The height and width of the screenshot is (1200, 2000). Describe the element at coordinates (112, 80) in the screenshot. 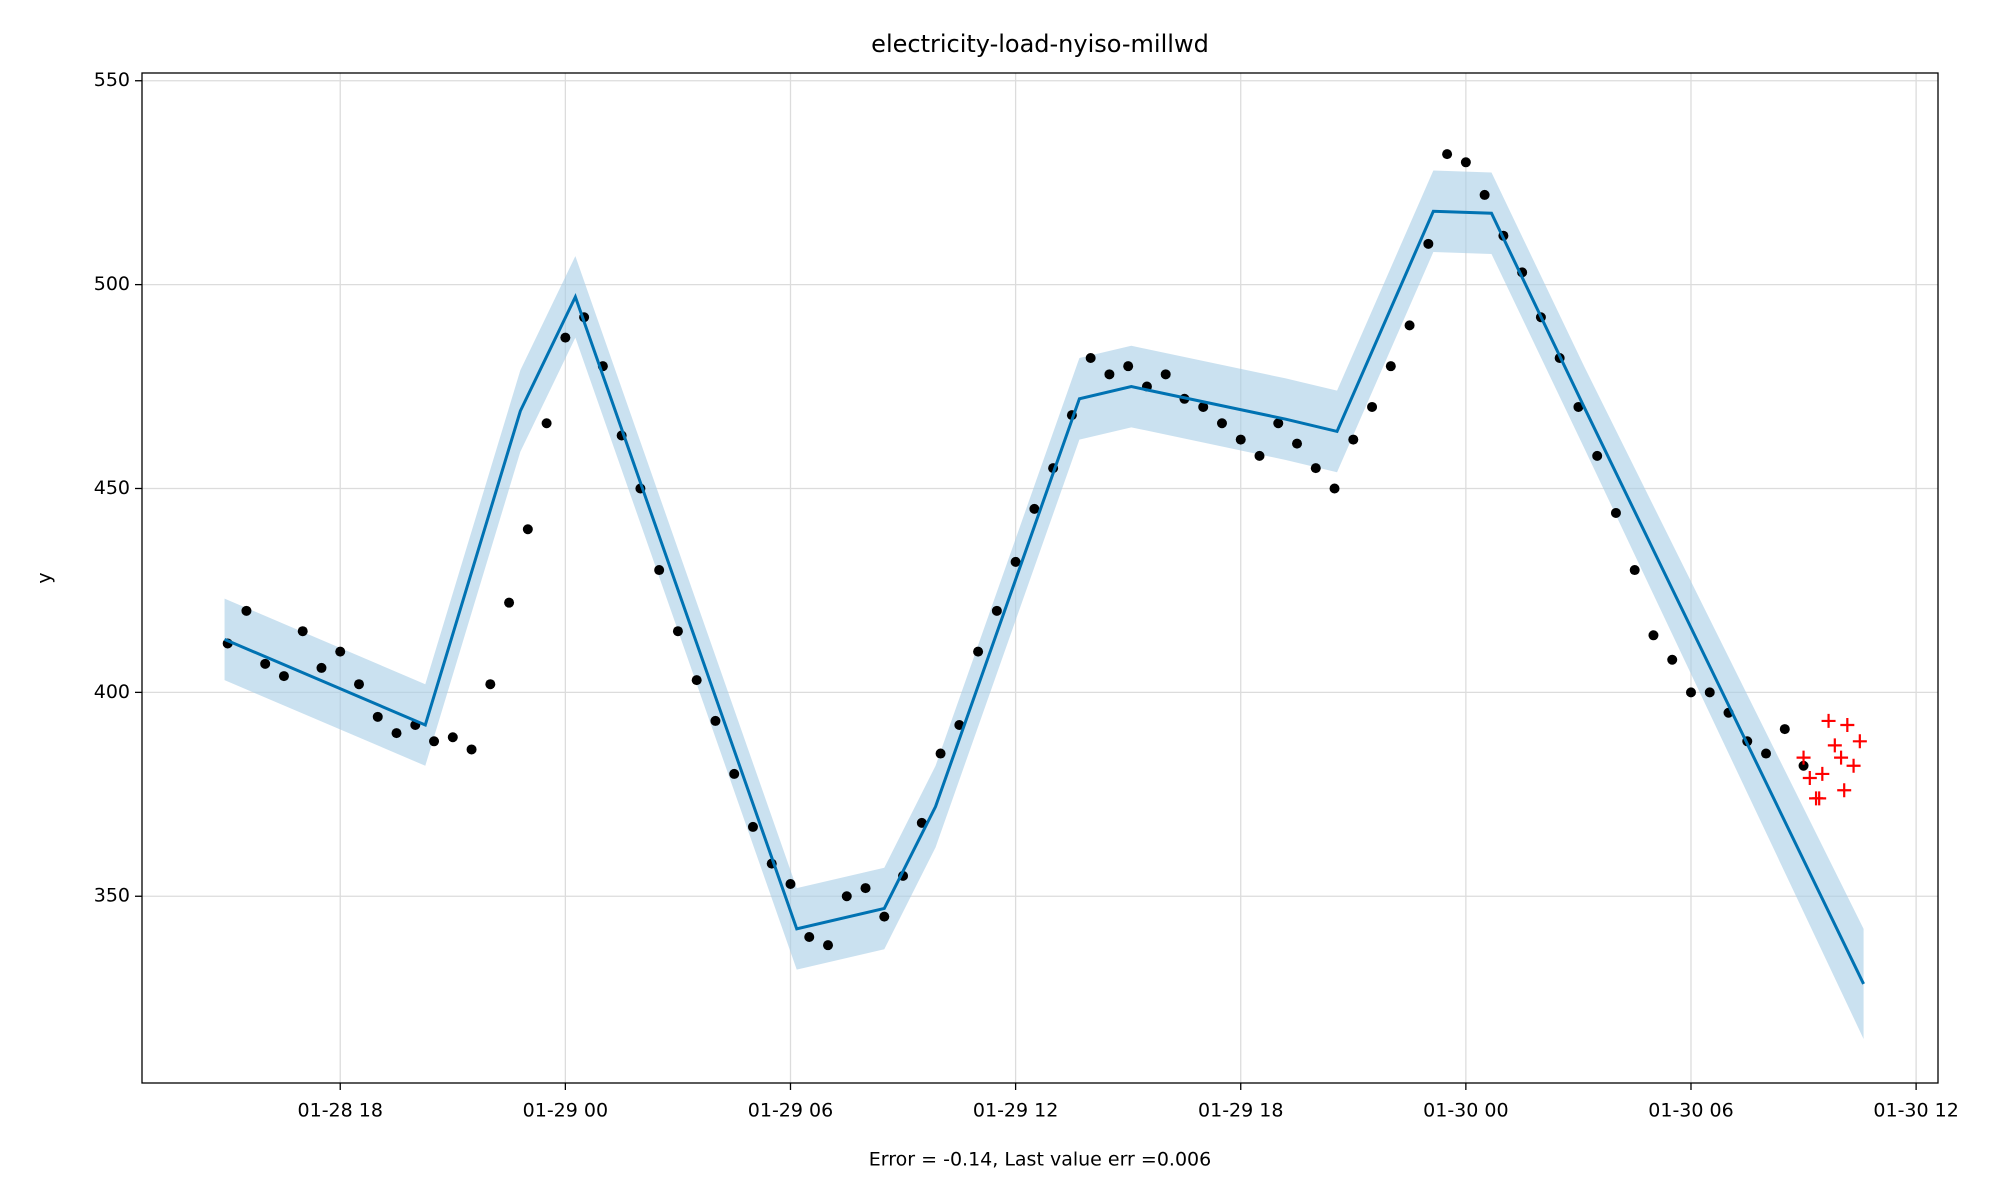

I see `y-tick-label: 550` at that location.